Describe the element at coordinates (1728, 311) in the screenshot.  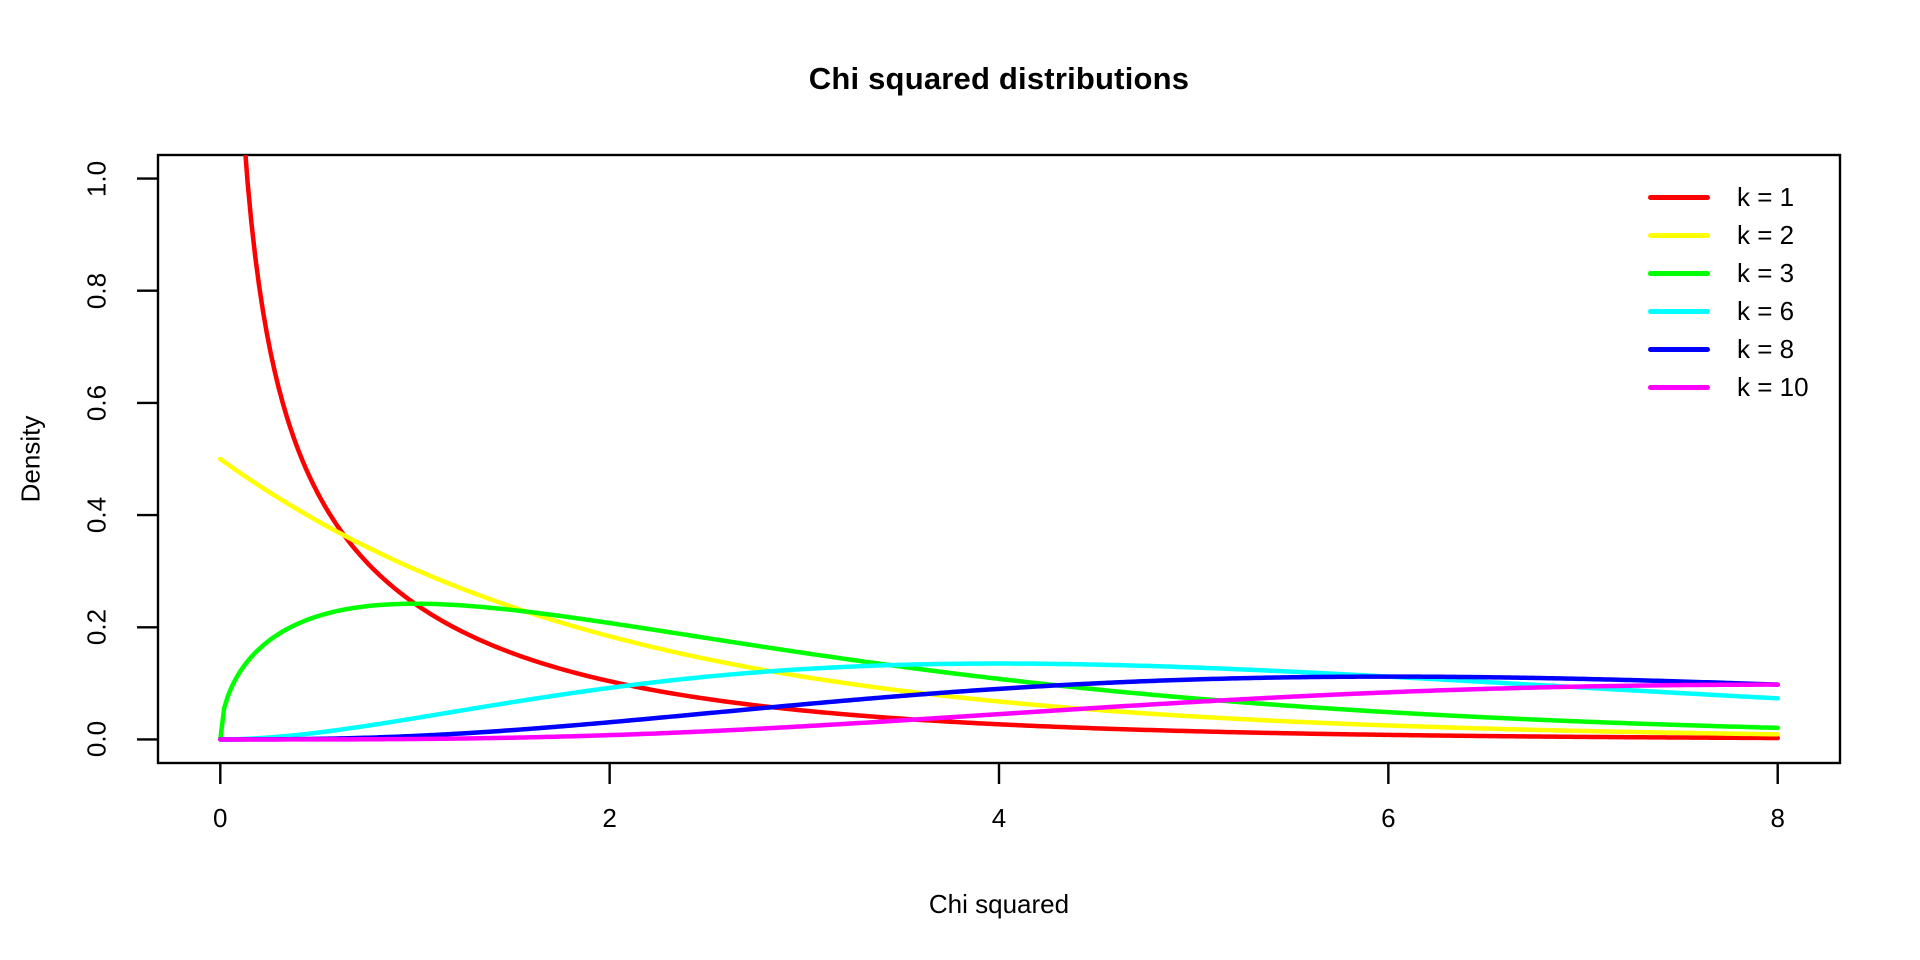
I see `legend-item: k = 6` at that location.